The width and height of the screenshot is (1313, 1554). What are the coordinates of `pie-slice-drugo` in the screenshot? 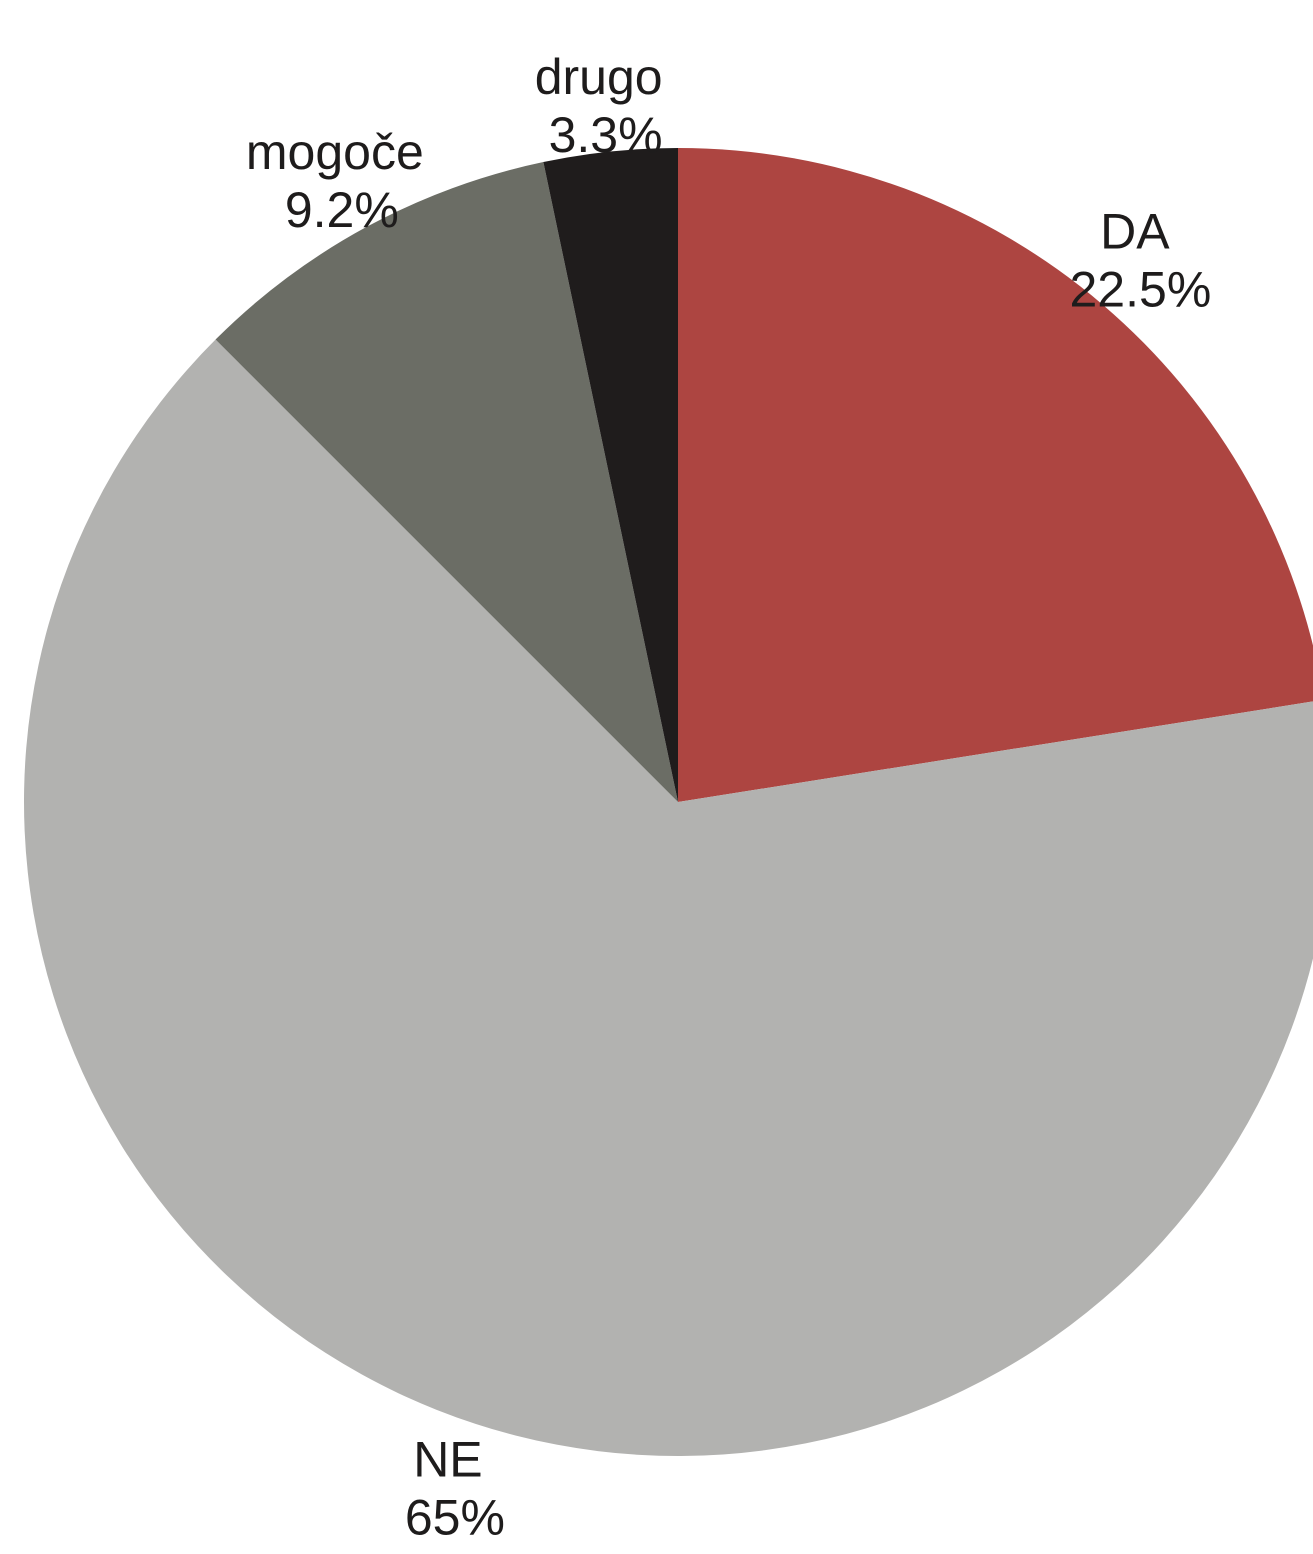 It's located at (610, 475).